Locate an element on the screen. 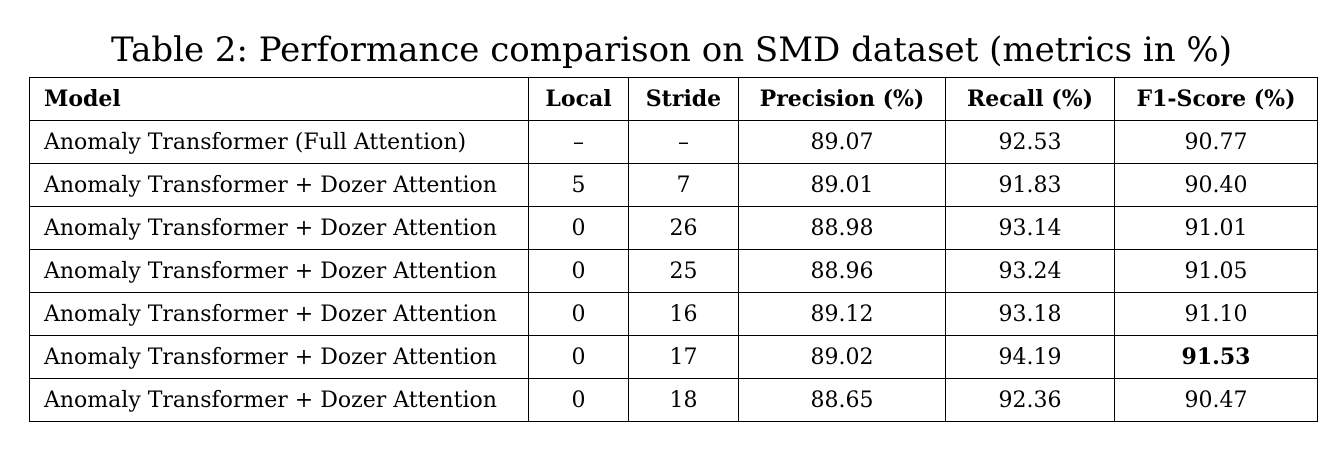  recall-cell: 92.36 is located at coordinates (1030, 400).